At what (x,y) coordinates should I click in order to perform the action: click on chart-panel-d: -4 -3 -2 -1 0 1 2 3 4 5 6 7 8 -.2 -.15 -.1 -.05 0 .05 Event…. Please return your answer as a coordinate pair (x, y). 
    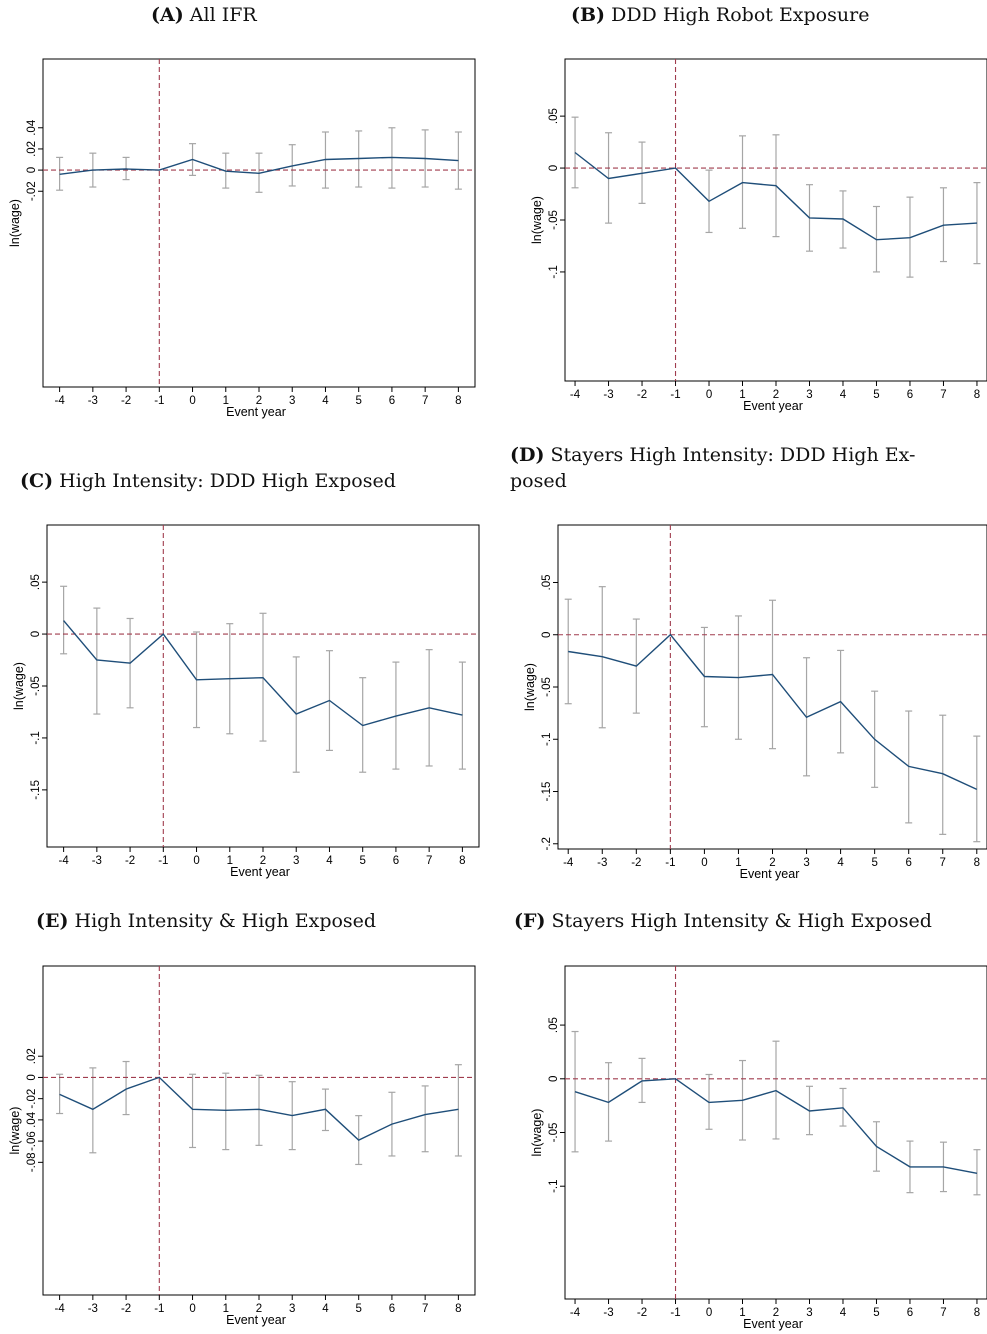
    Looking at the image, I should click on (755, 702).